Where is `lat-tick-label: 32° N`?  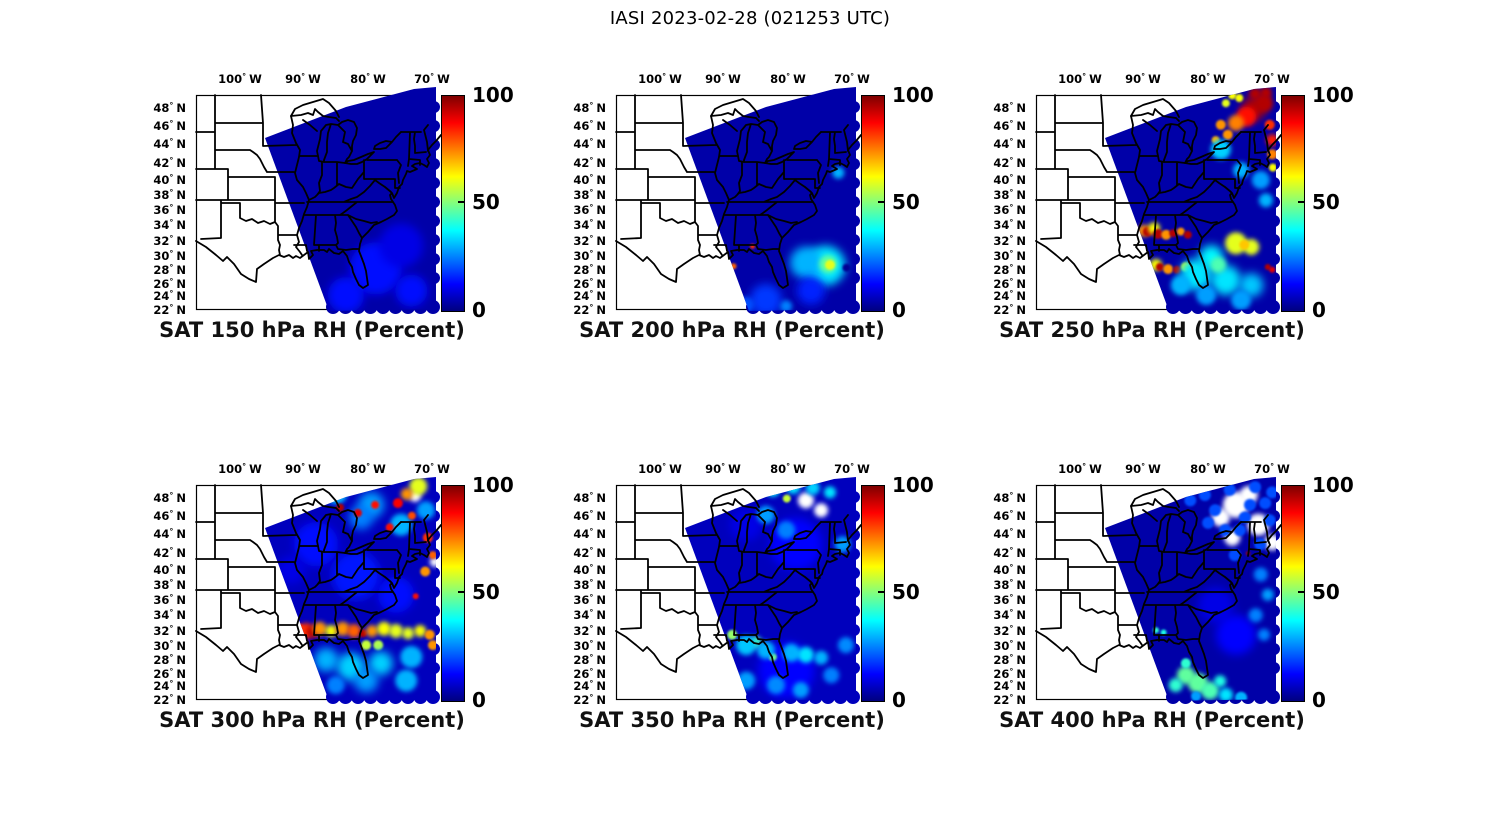 lat-tick-label: 32° N is located at coordinates (584, 240).